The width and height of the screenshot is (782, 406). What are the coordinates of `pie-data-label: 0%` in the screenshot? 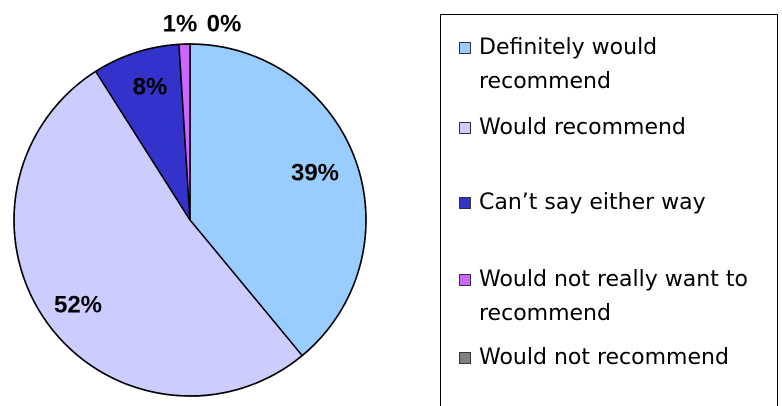 It's located at (224, 23).